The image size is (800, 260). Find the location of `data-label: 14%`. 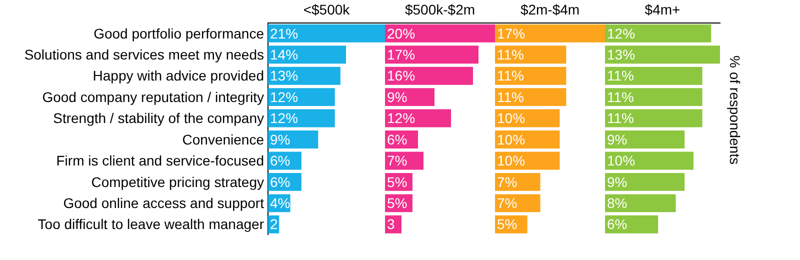

data-label: 14% is located at coordinates (284, 54).